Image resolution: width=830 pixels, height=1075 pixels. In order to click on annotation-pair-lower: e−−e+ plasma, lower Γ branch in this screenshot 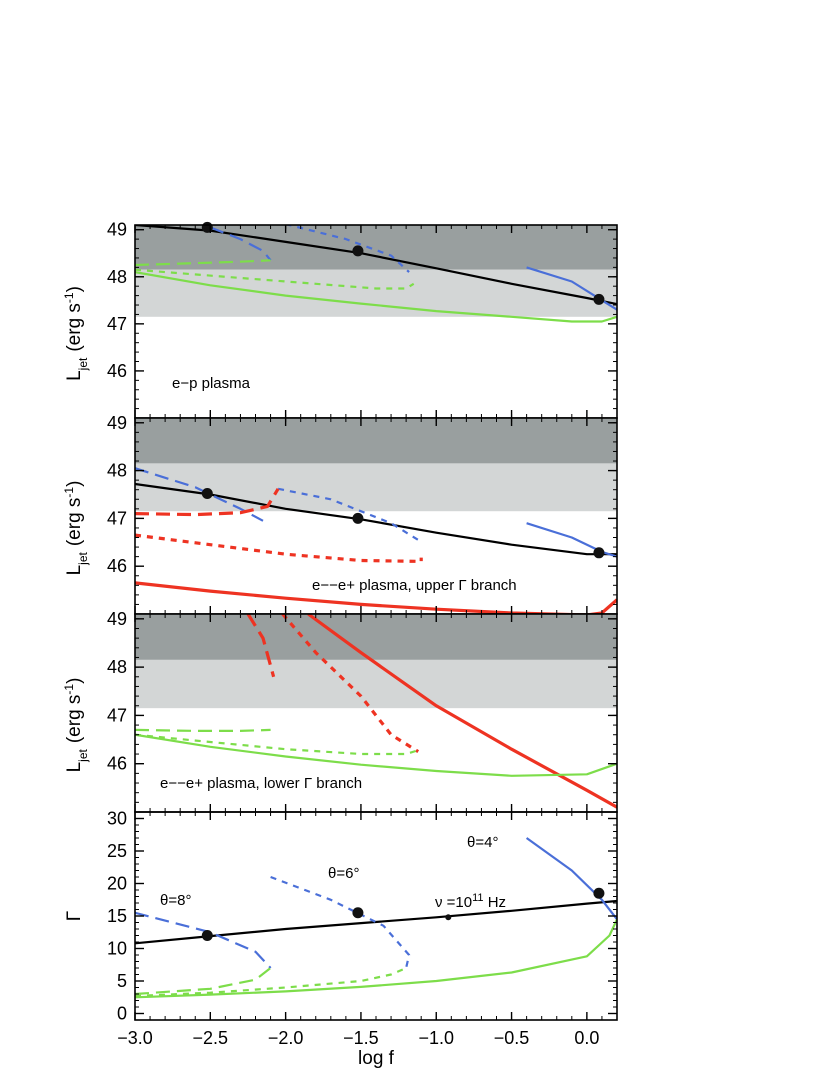, I will do `click(261, 783)`.